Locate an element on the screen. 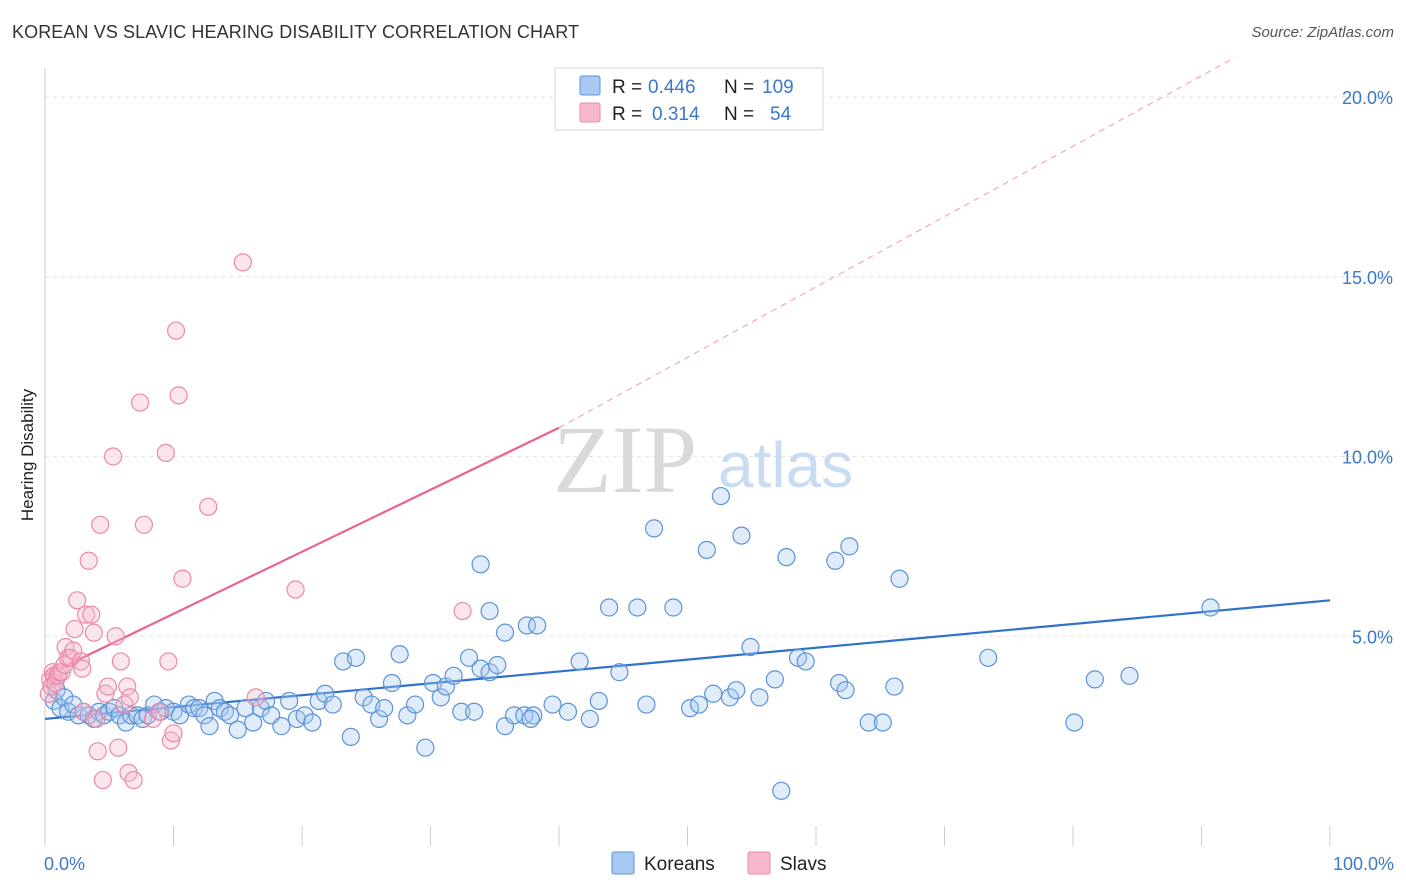 The height and width of the screenshot is (892, 1406). x-tick-label: 100.0% is located at coordinates (1363, 864).